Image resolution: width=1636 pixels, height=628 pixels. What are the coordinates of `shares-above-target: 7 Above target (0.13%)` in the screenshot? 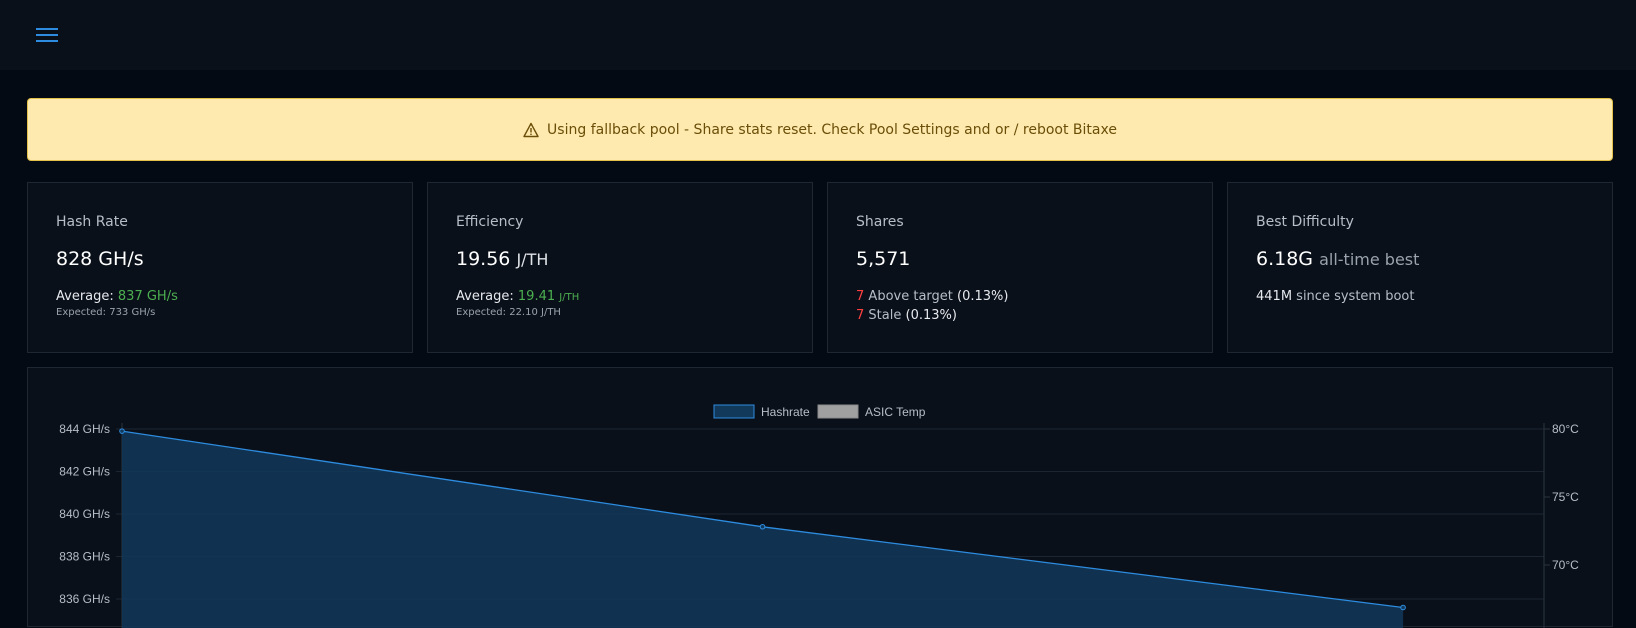 It's located at (932, 296).